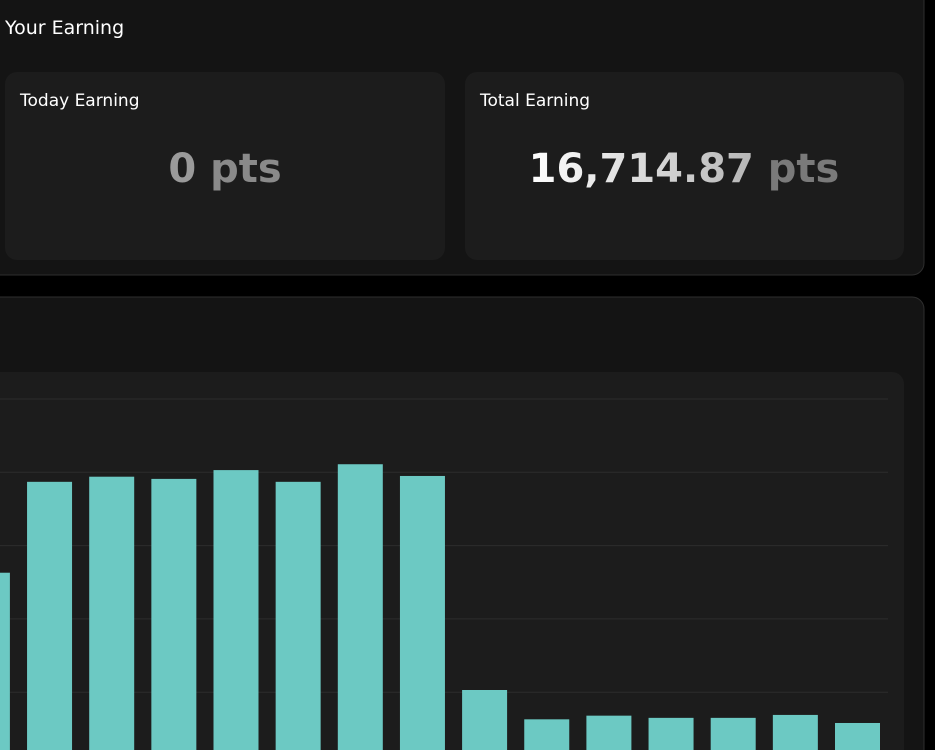 The image size is (935, 750). Describe the element at coordinates (64, 28) in the screenshot. I see `panel-title: Your Earning` at that location.